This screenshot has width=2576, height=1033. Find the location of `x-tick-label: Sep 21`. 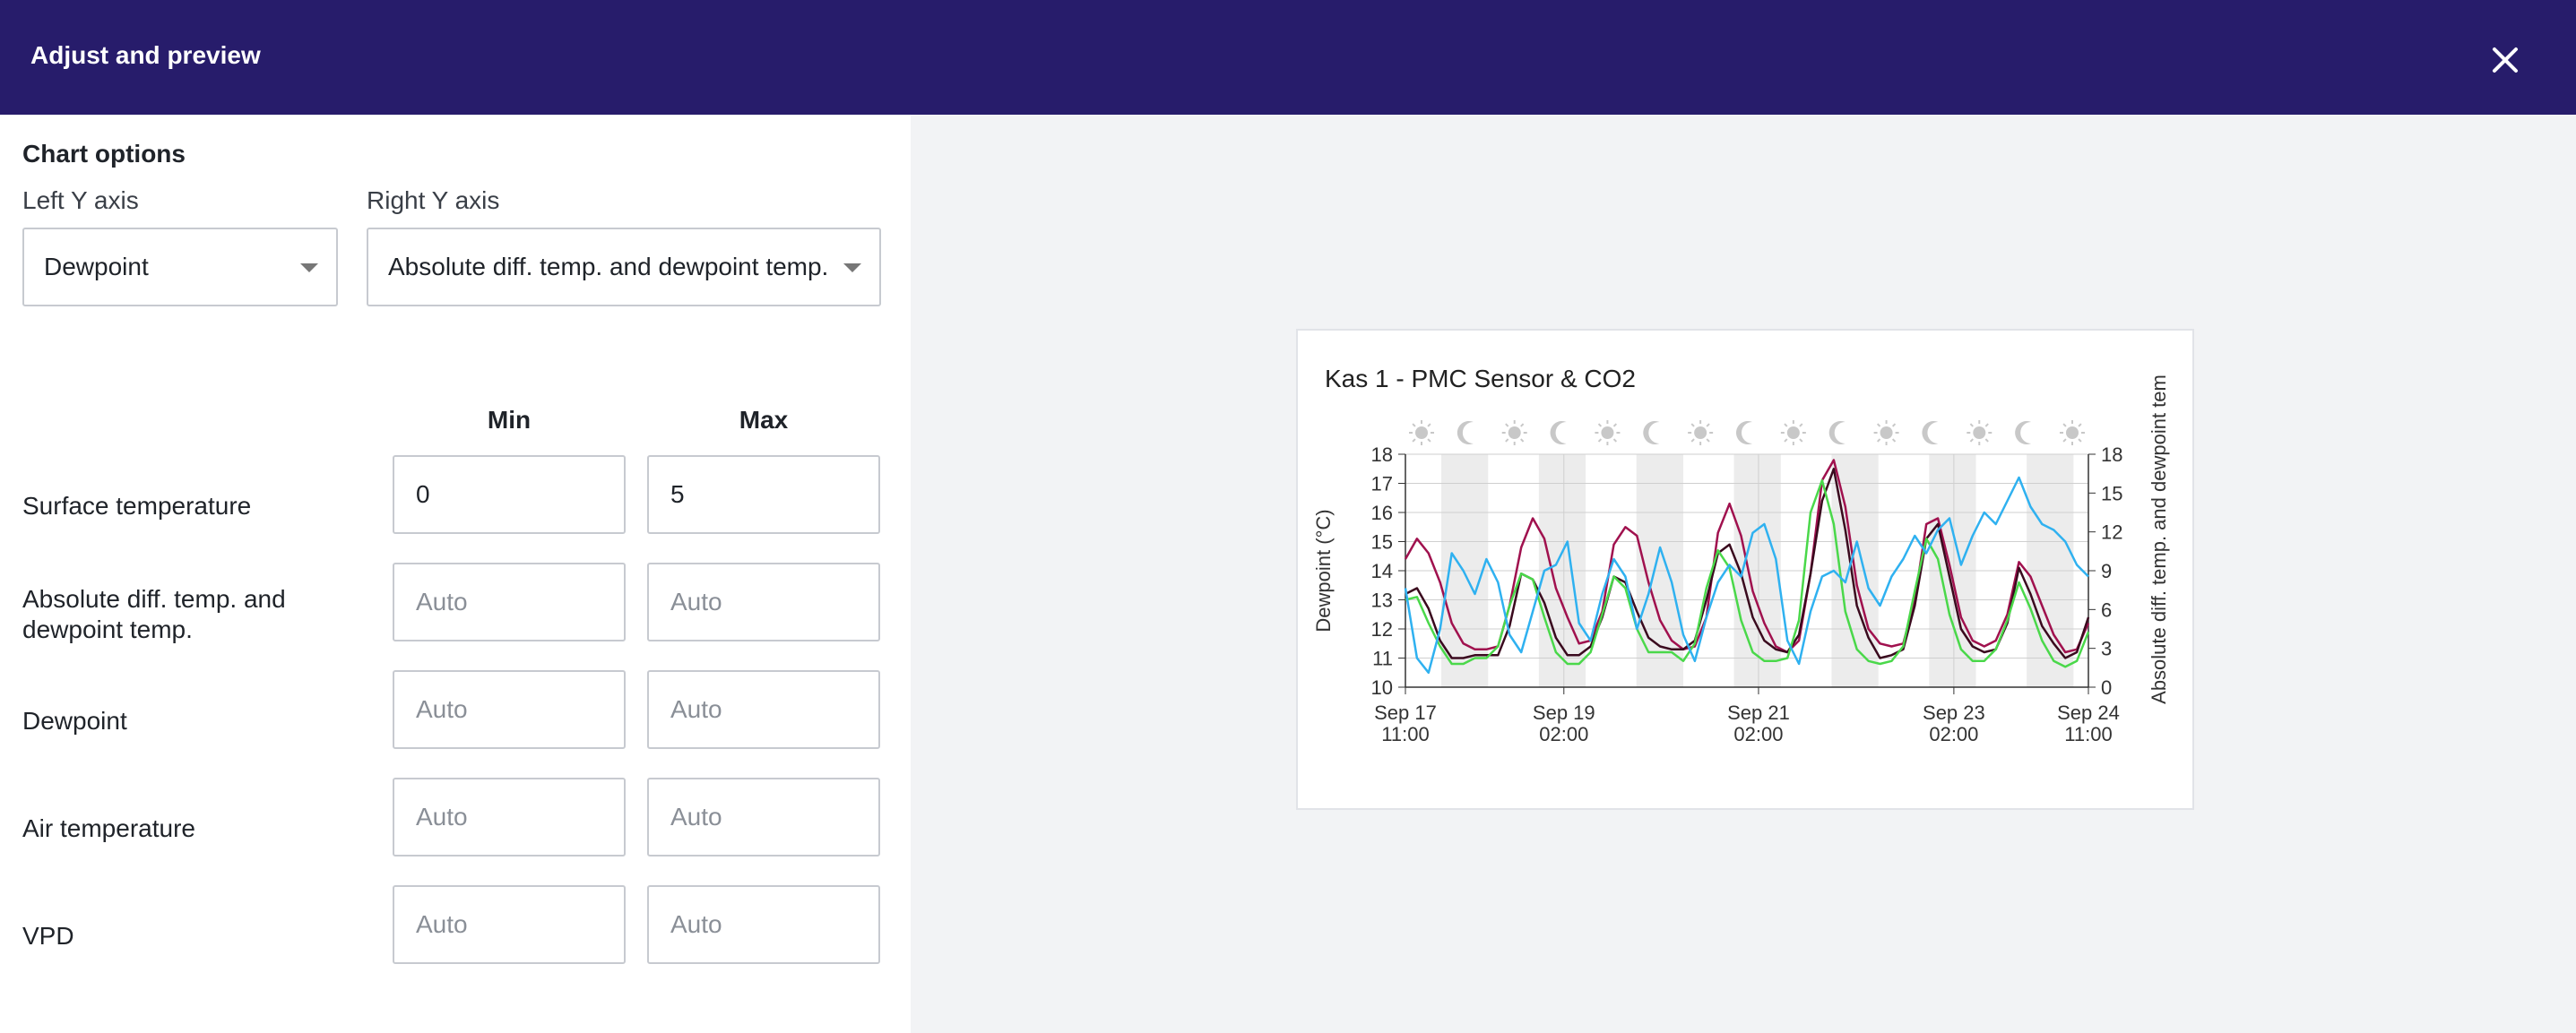

x-tick-label: Sep 21 is located at coordinates (1758, 713).